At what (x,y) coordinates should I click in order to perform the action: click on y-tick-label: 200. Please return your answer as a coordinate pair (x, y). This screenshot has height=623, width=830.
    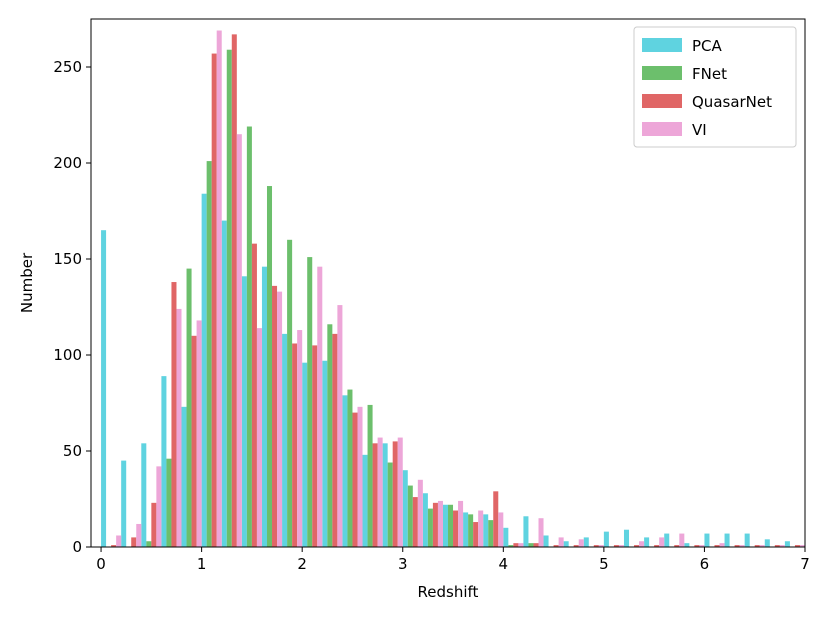
    Looking at the image, I should click on (67, 163).